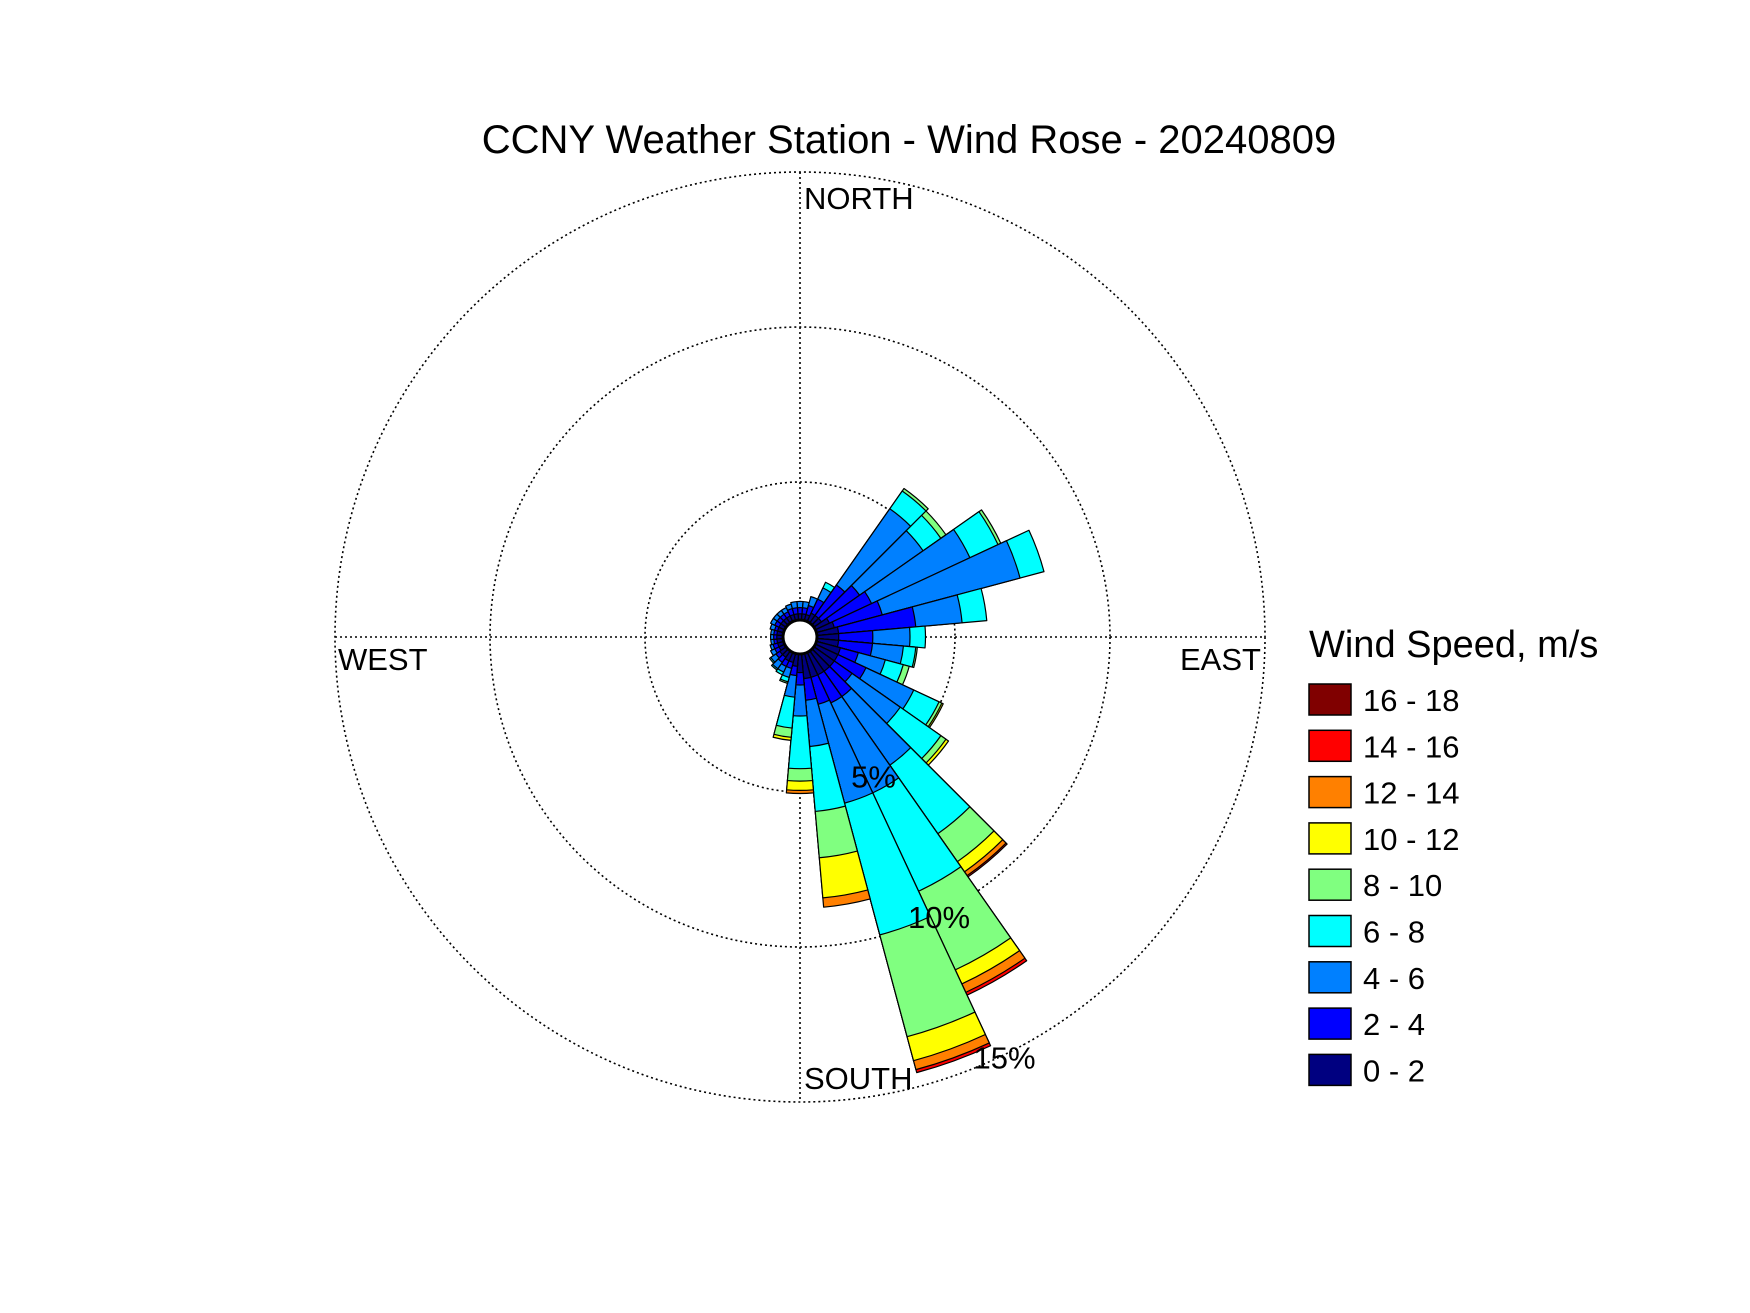  What do you see at coordinates (1394, 1070) in the screenshot?
I see `legend-label: 0 - 2` at bounding box center [1394, 1070].